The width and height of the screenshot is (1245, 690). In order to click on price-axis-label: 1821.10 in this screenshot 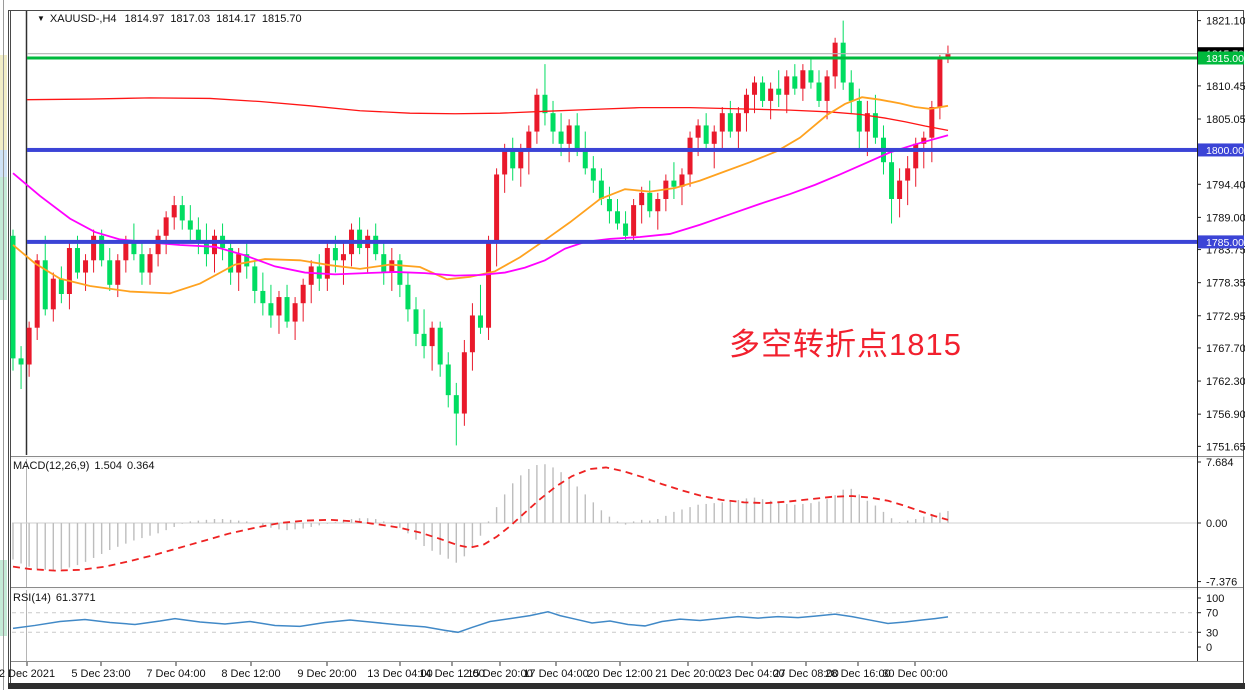, I will do `click(1225, 22)`.